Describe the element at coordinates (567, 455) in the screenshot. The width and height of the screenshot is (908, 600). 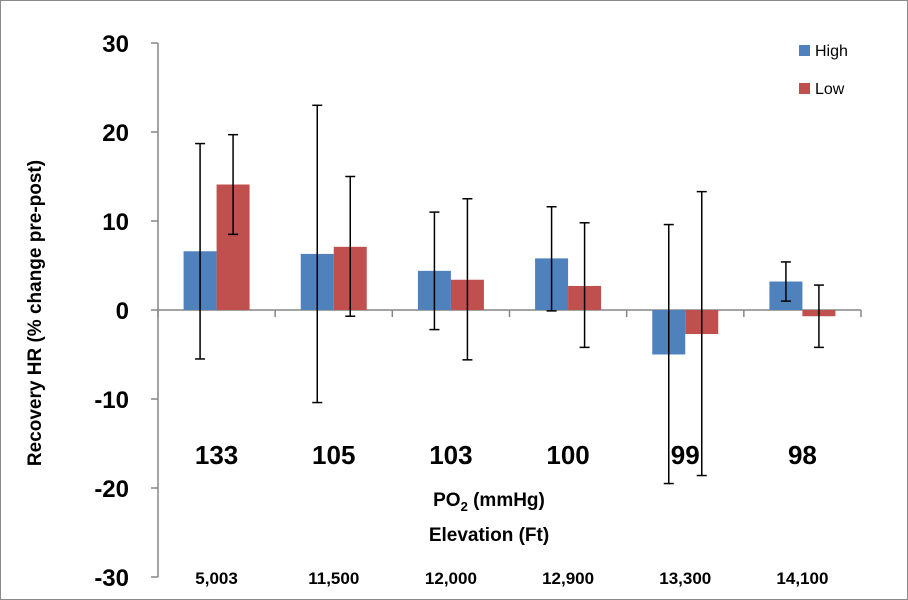
I see `category-label-po2: 100` at that location.